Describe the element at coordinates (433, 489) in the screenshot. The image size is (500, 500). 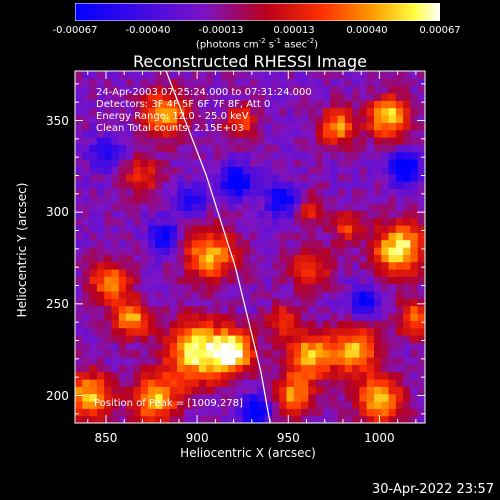
I see `timestamp: 30-Apr-2022 23:57` at that location.